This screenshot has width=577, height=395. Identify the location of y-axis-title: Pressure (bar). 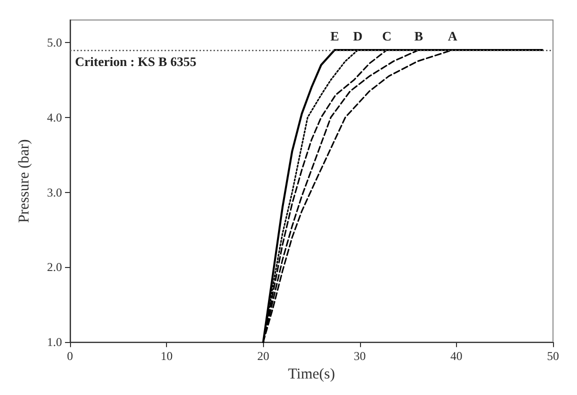
(24, 181).